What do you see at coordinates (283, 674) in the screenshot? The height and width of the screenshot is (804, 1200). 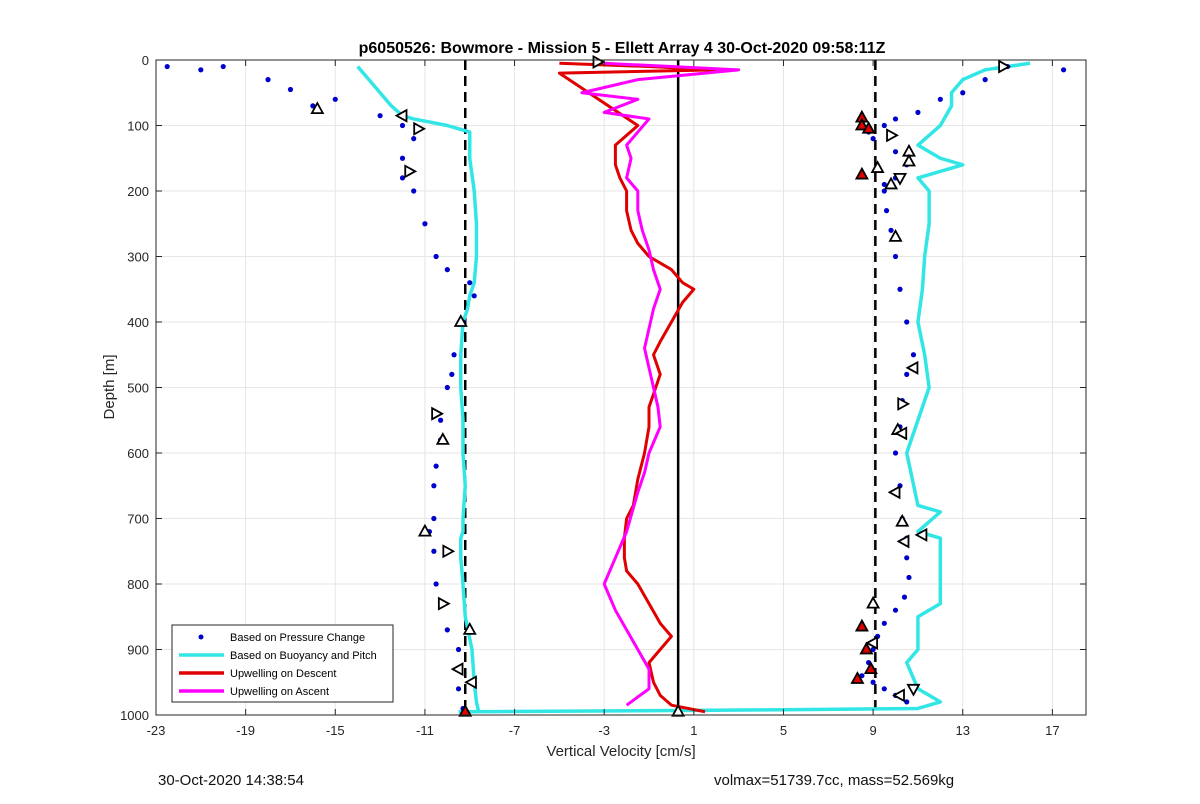 I see `legend-label: Upwelling on Descent` at bounding box center [283, 674].